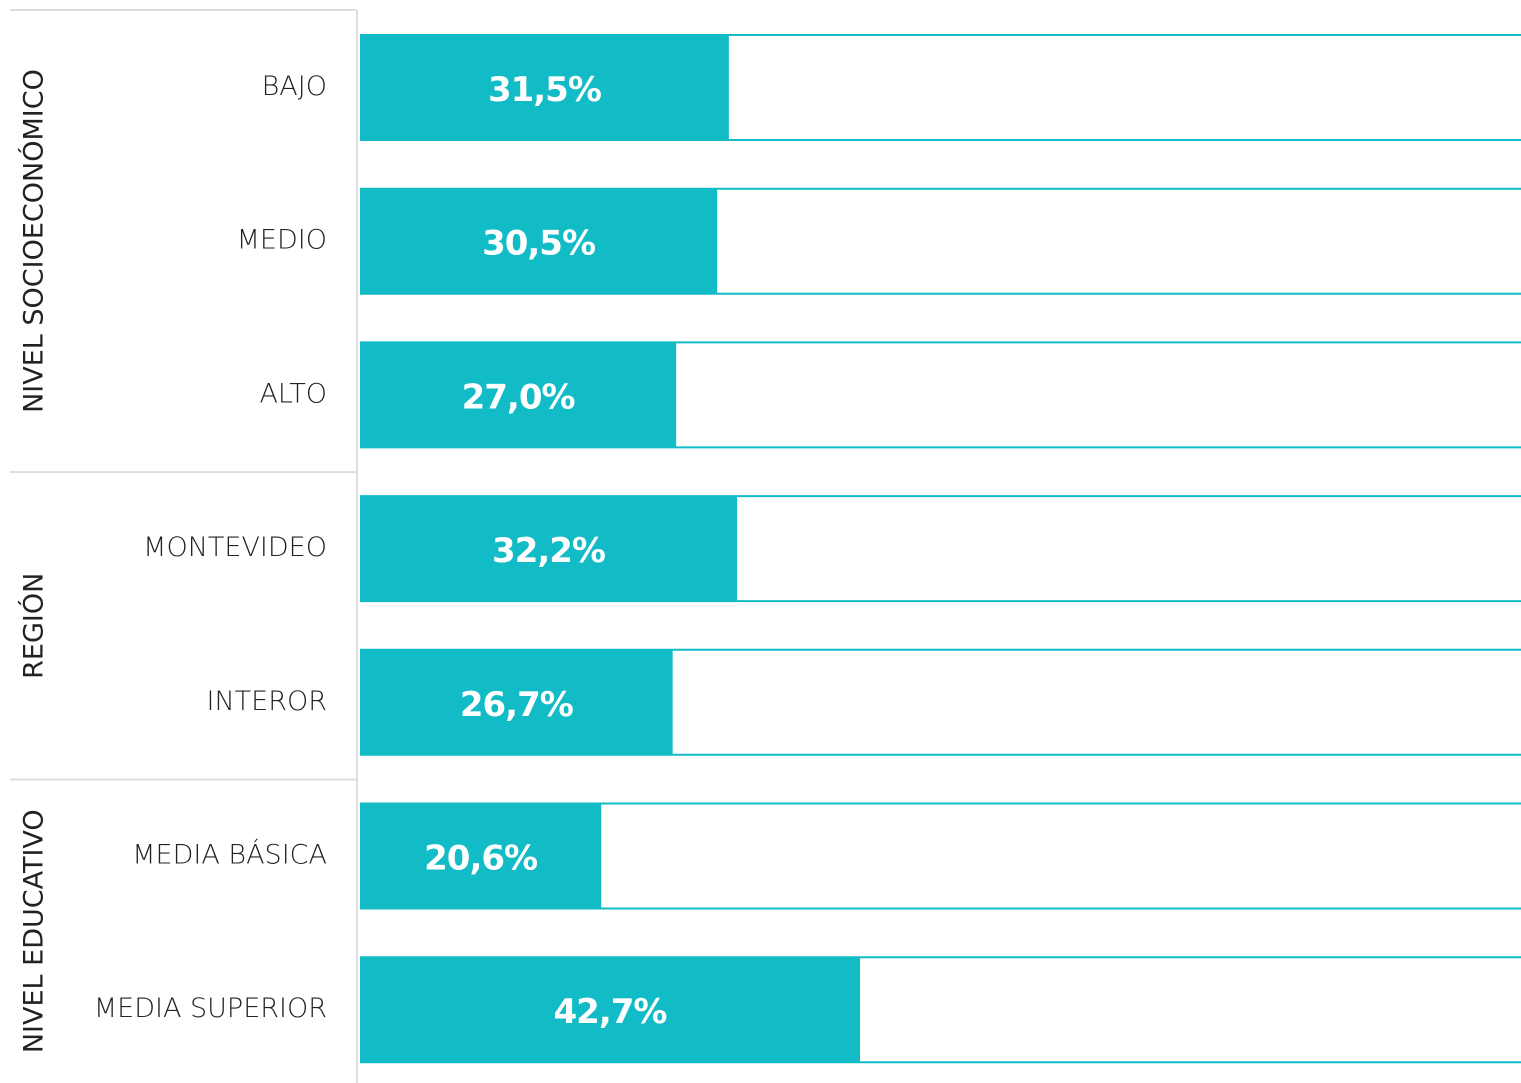  Describe the element at coordinates (516, 705) in the screenshot. I see `value-label: 26,7%` at that location.